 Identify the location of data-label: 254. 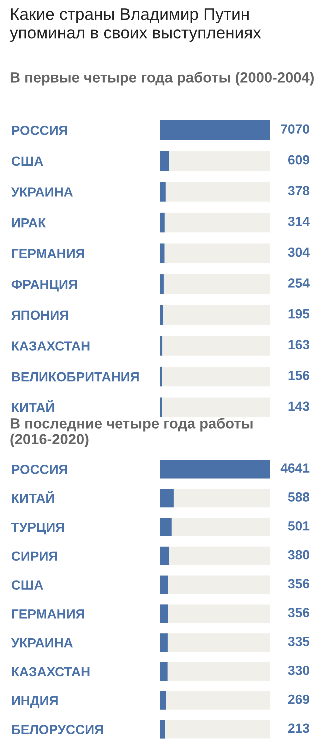
(299, 283).